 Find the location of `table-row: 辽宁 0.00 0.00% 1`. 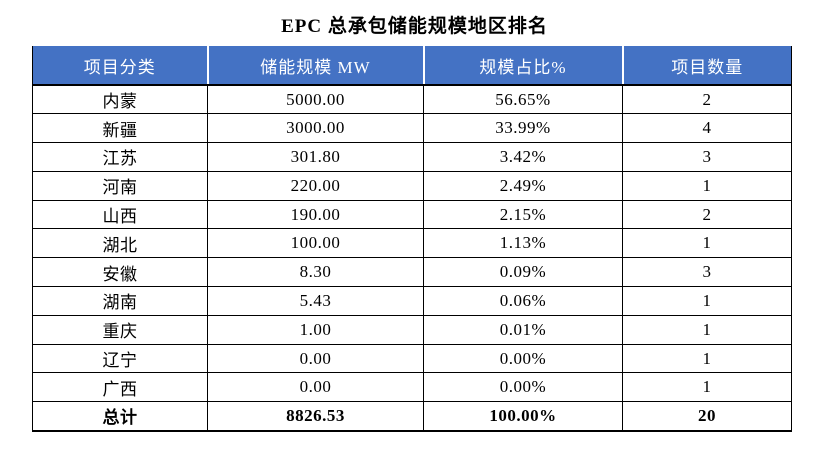

table-row: 辽宁 0.00 0.00% 1 is located at coordinates (412, 358).